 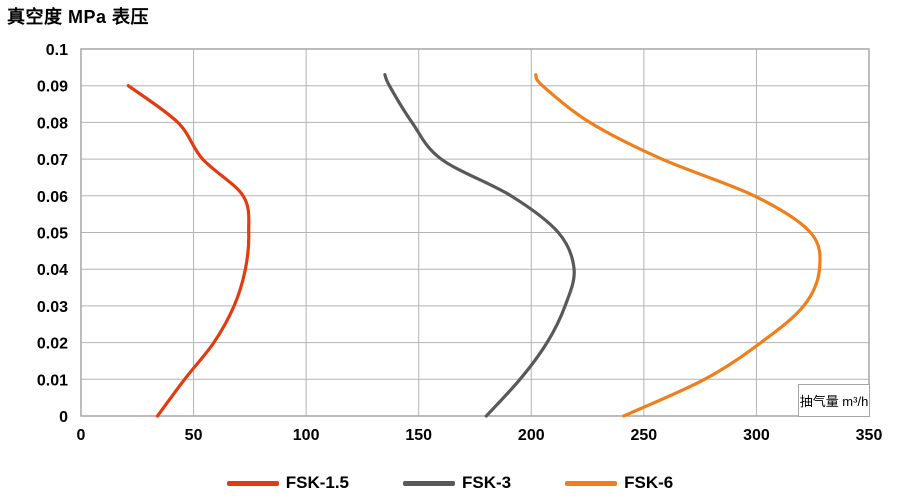 I want to click on y-tick-label: 0.01, so click(x=52, y=380).